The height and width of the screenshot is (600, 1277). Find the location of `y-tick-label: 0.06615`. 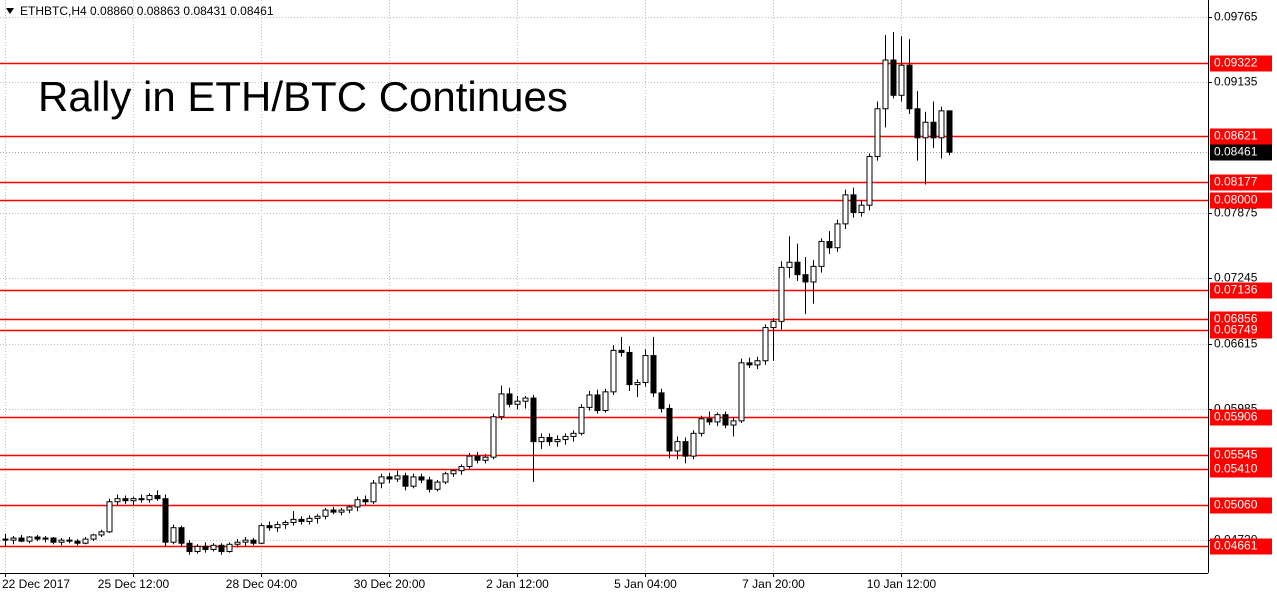

y-tick-label: 0.06615 is located at coordinates (1236, 344).